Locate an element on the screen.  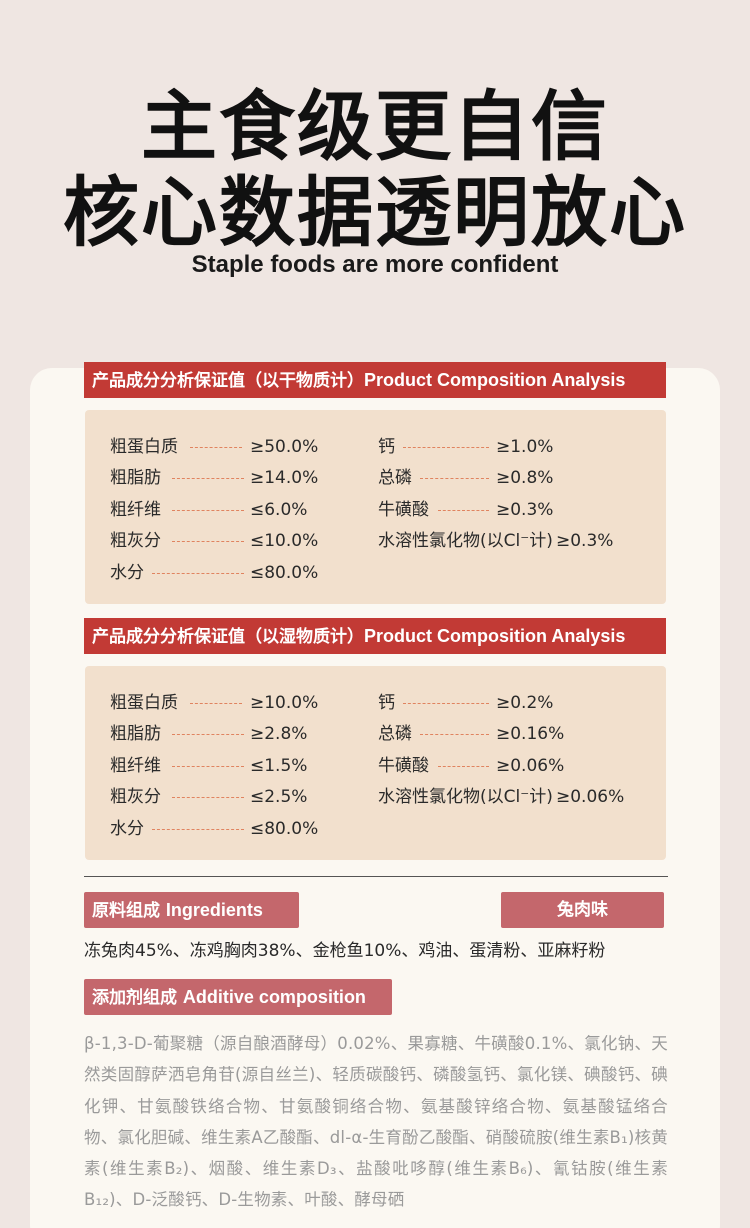
dry-row-calcium: 钙 ≥1.0% is located at coordinates (513, 447).